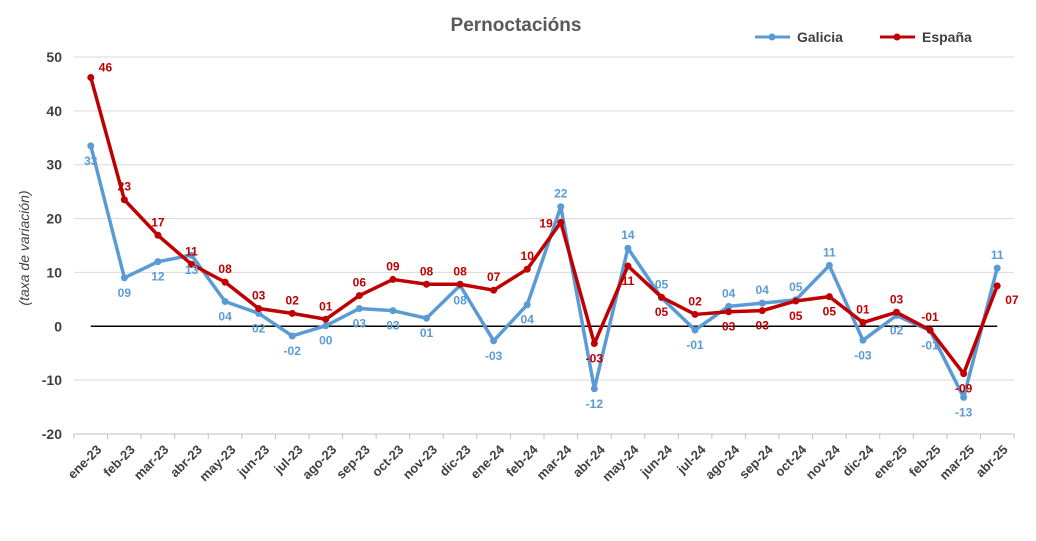 The width and height of the screenshot is (1037, 541). What do you see at coordinates (528, 320) in the screenshot?
I see `data-label-galicia: 04` at bounding box center [528, 320].